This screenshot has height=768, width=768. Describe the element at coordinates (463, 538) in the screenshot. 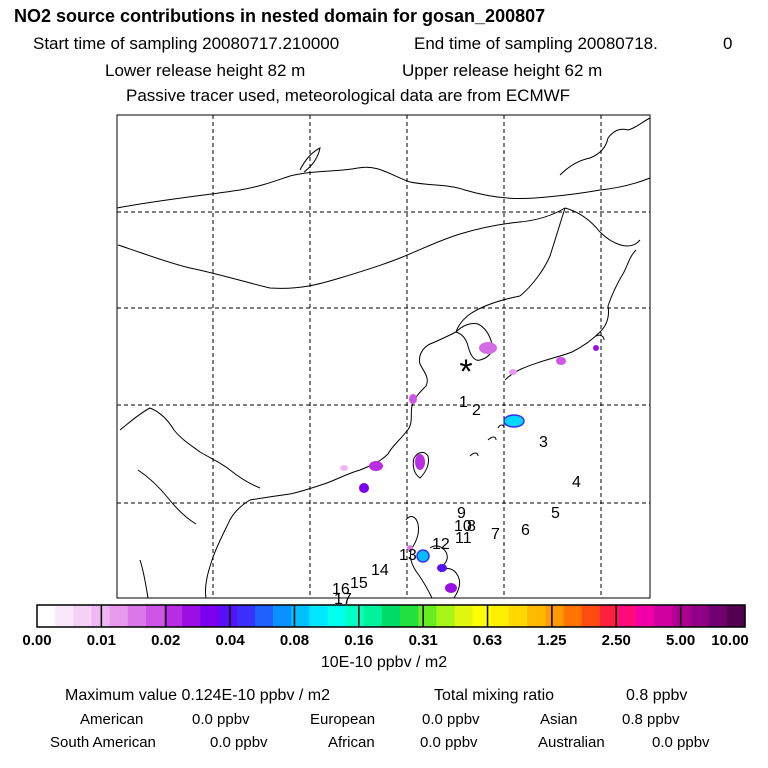

I see `trajectory-label: 11` at that location.